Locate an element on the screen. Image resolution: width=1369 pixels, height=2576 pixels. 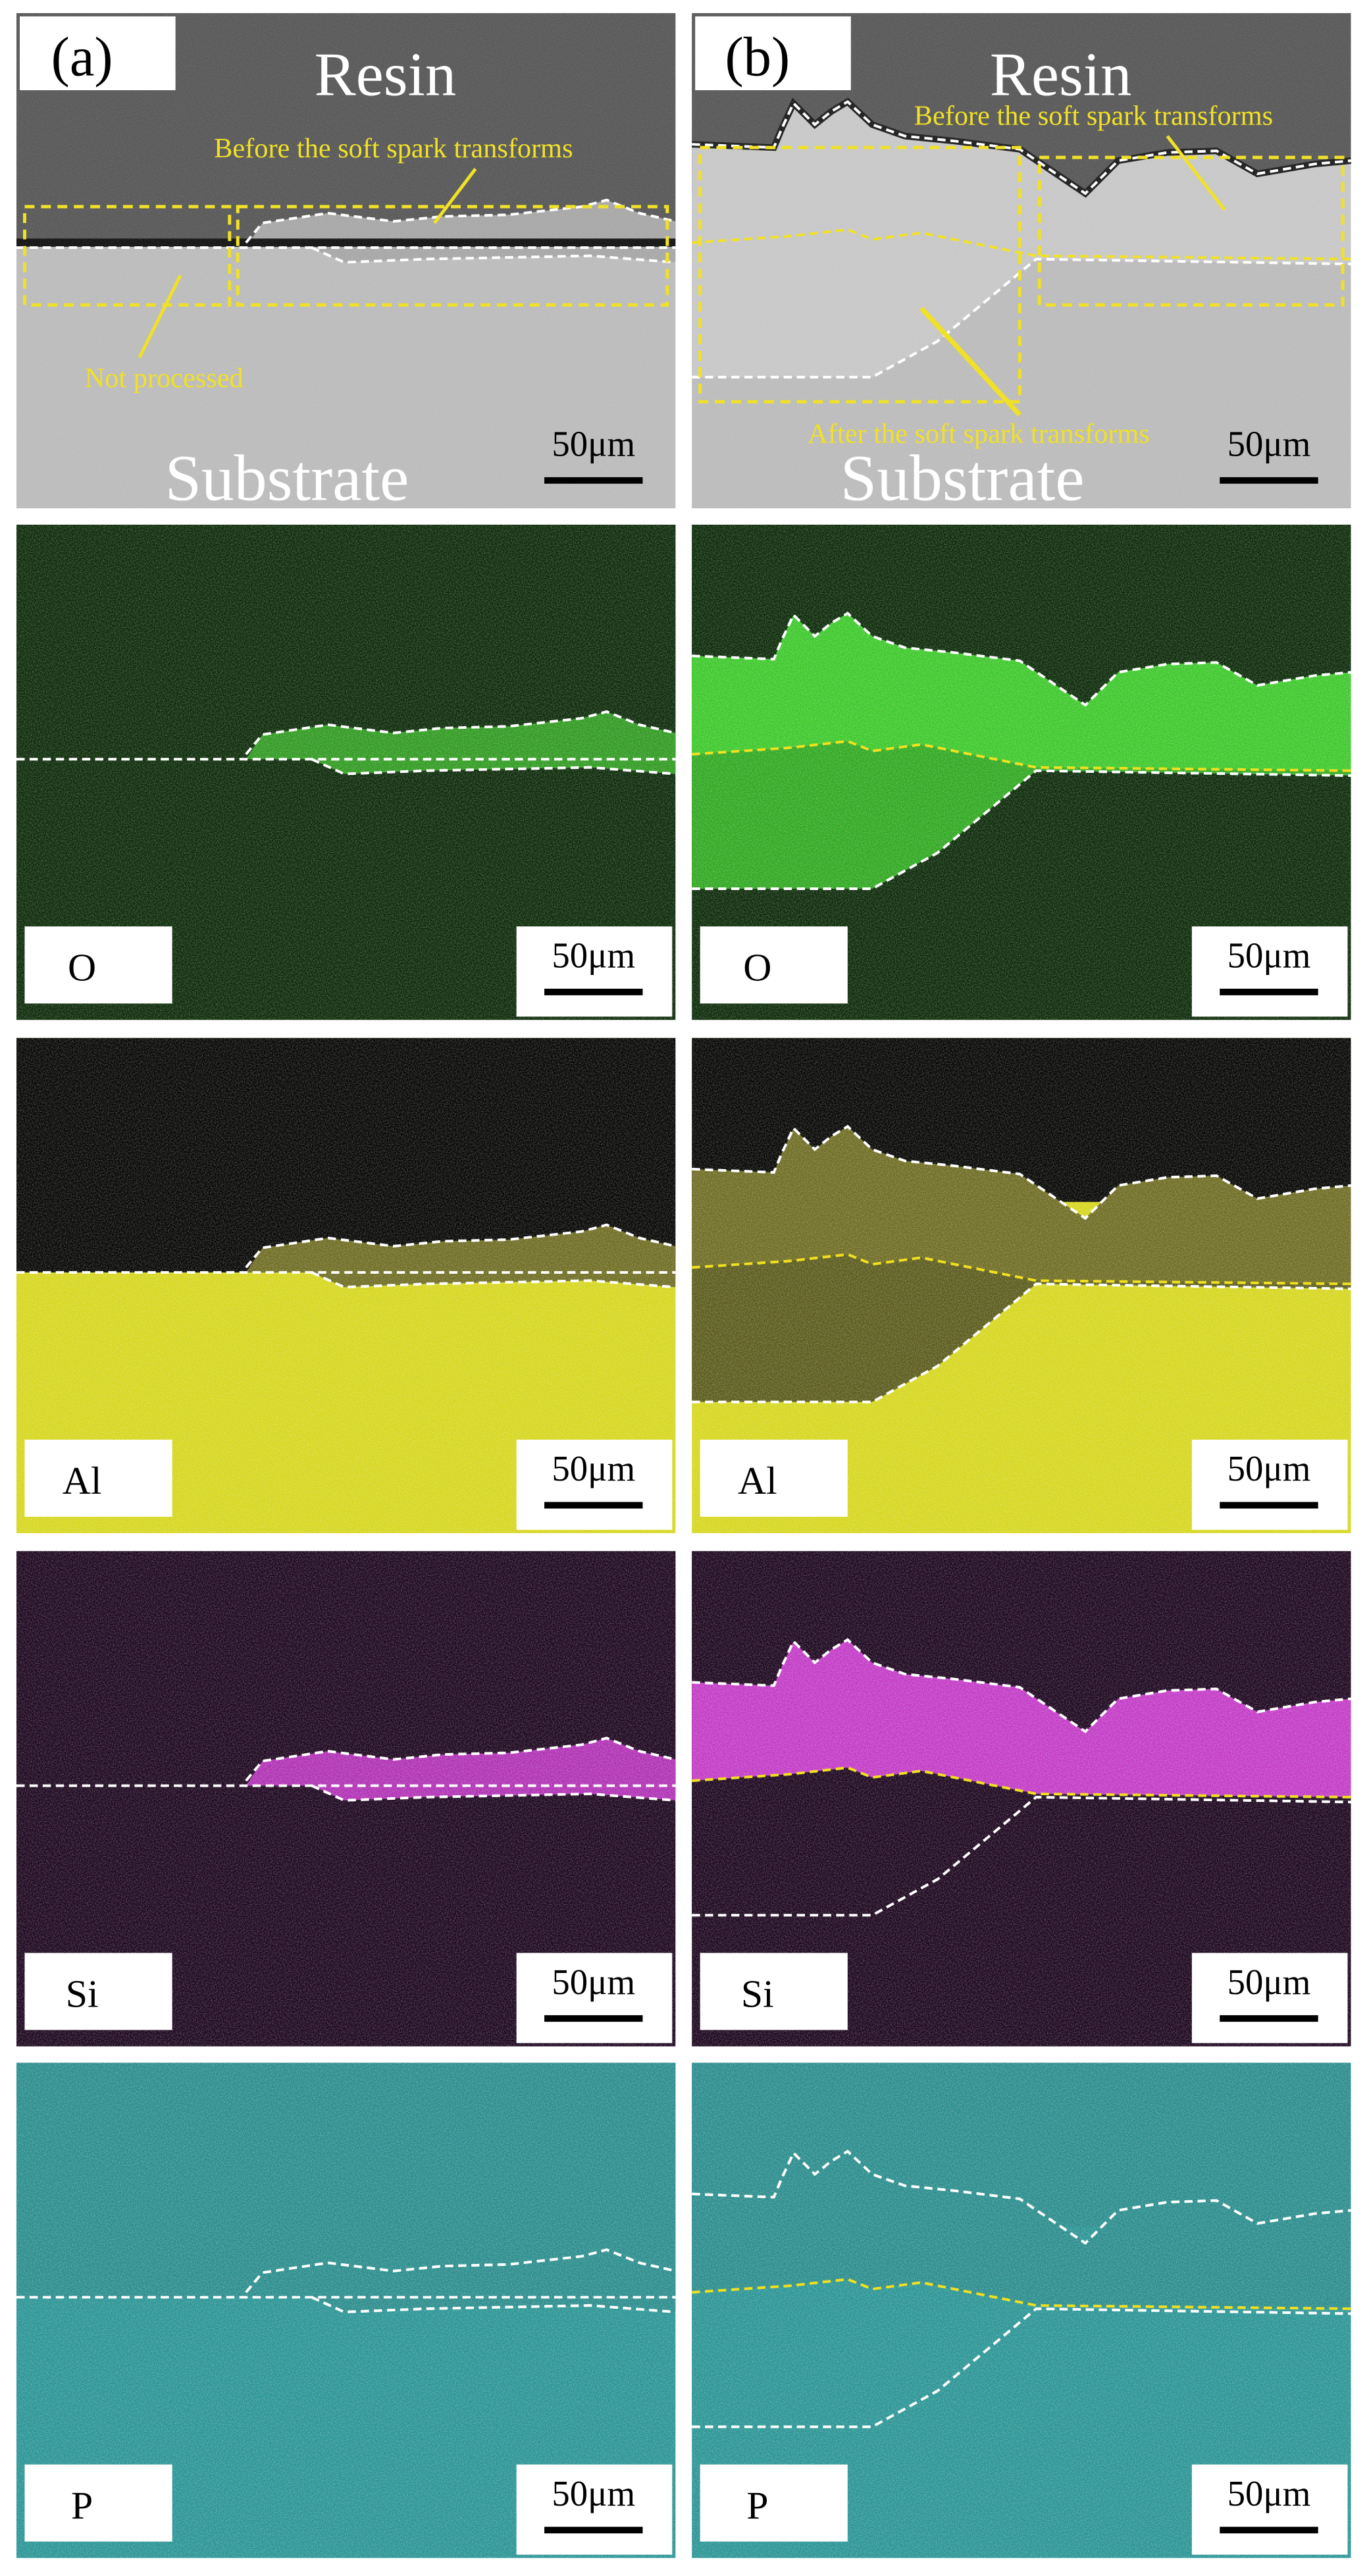
panel-label: (b) is located at coordinates (757, 57).